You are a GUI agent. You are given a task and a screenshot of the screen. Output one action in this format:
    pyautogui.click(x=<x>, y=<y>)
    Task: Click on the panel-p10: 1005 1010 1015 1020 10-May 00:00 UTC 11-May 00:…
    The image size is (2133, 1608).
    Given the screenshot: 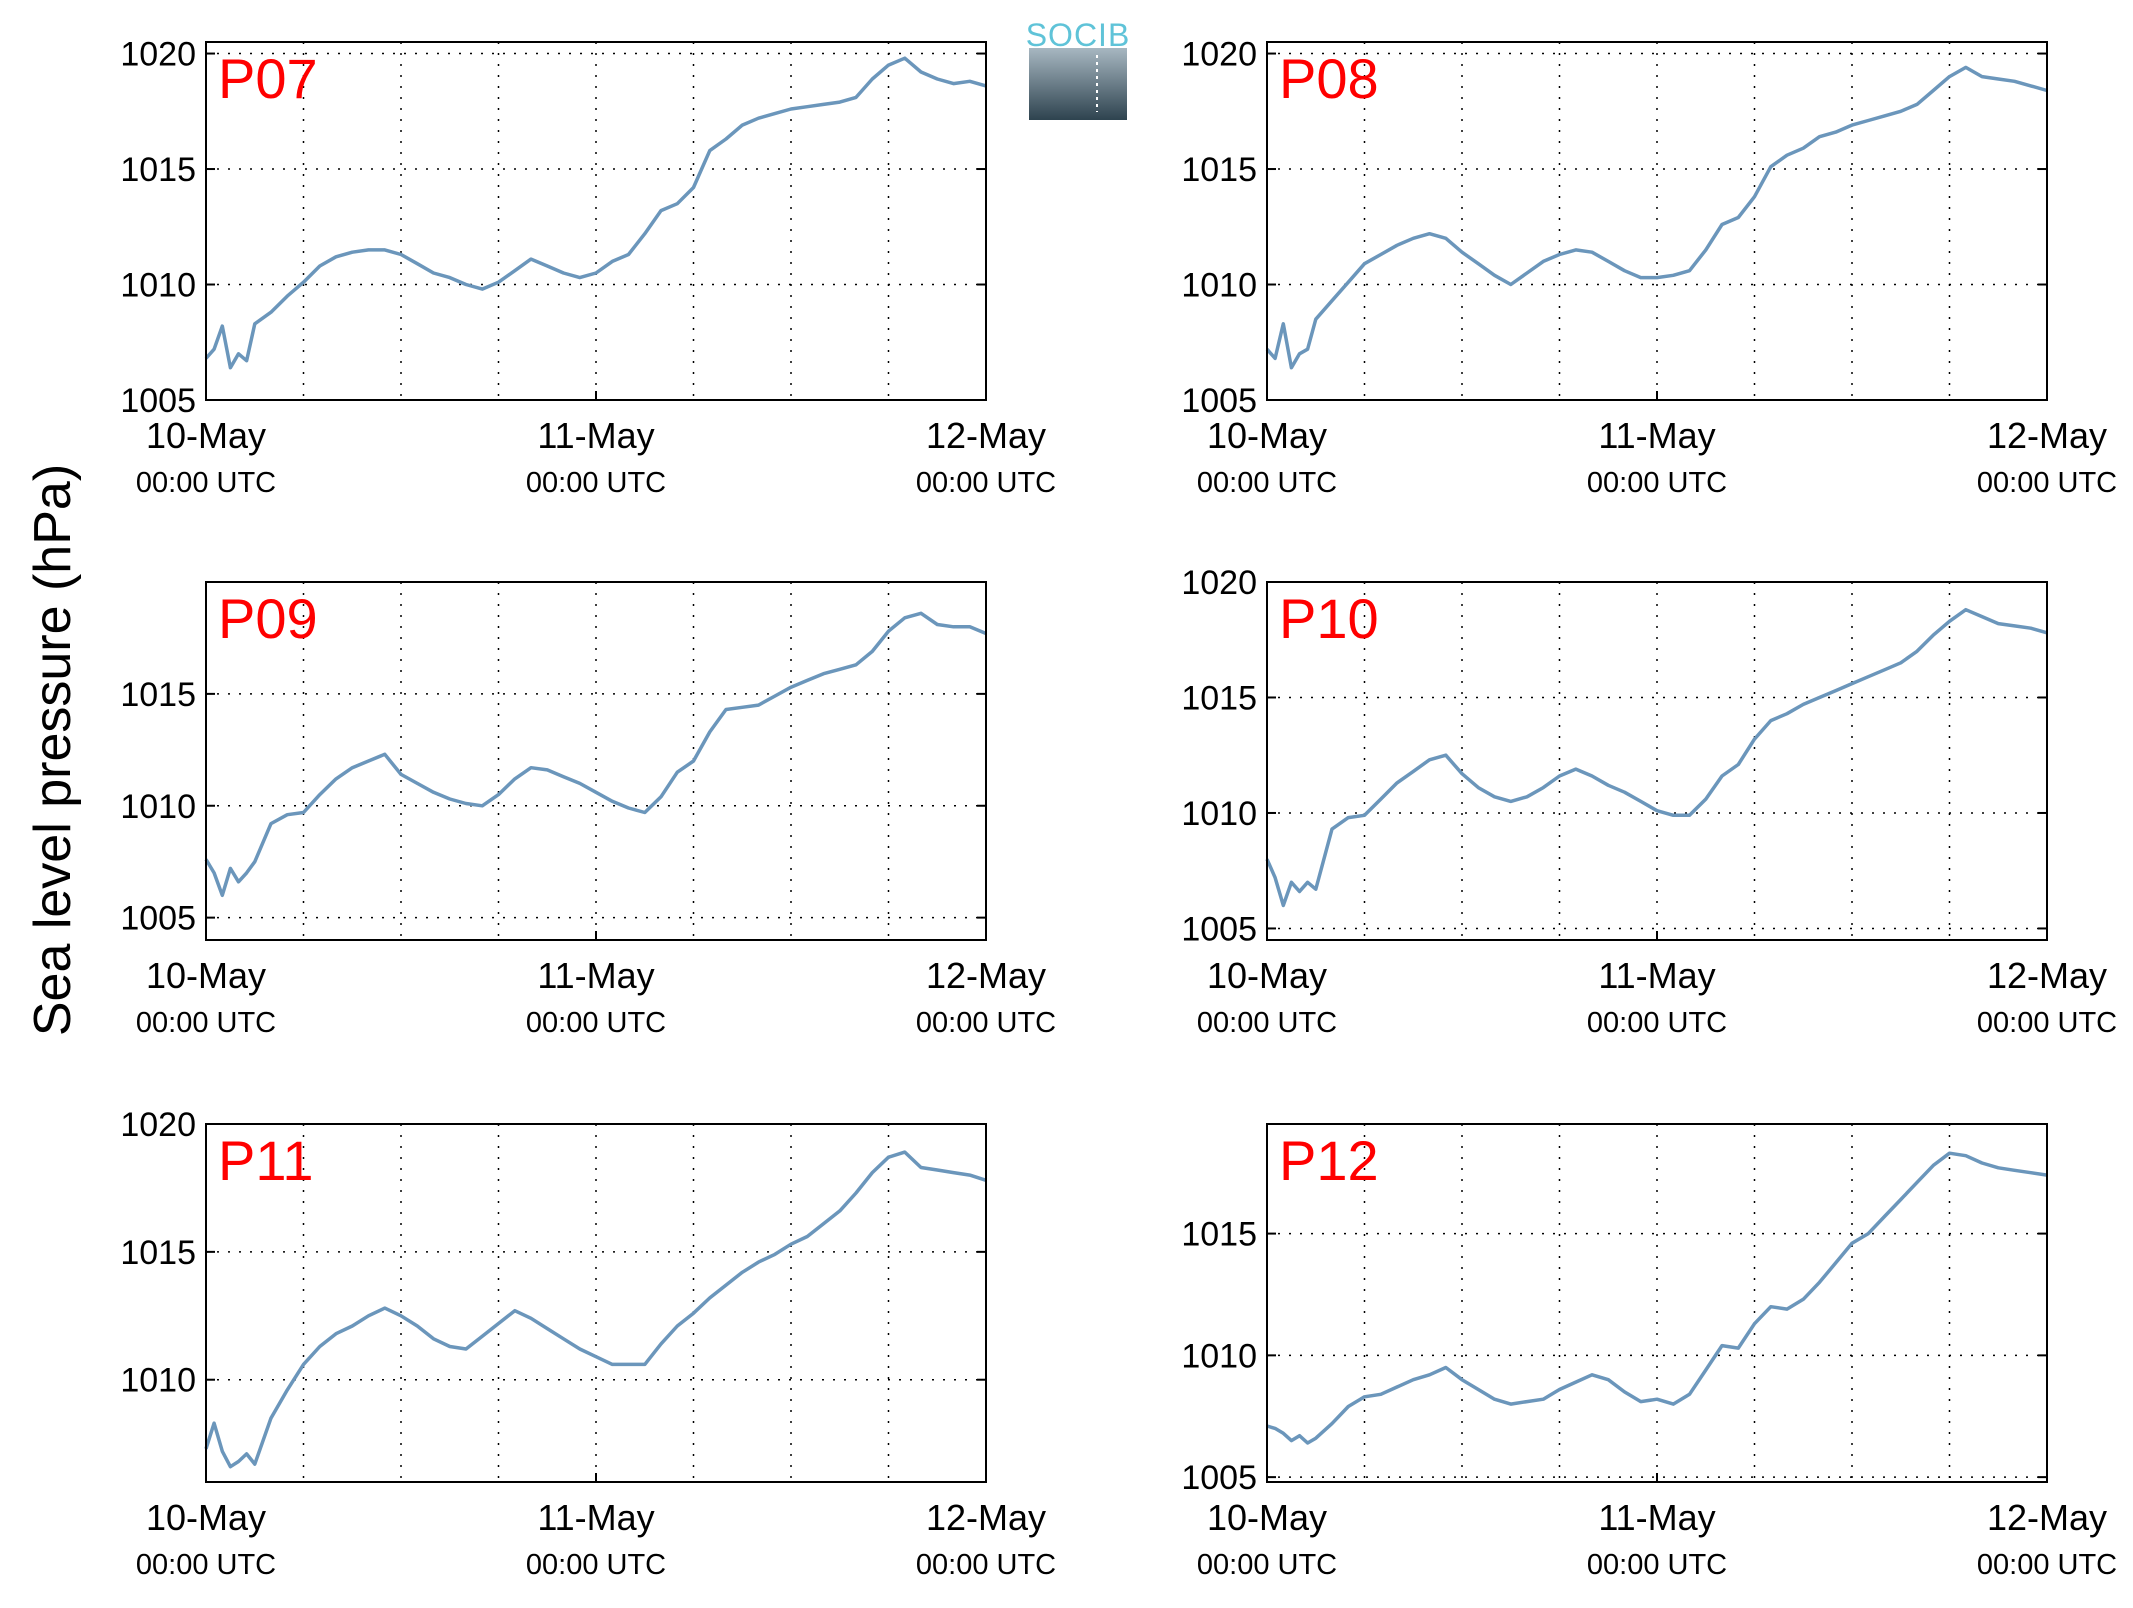 What is the action you would take?
    pyautogui.click(x=1649, y=801)
    